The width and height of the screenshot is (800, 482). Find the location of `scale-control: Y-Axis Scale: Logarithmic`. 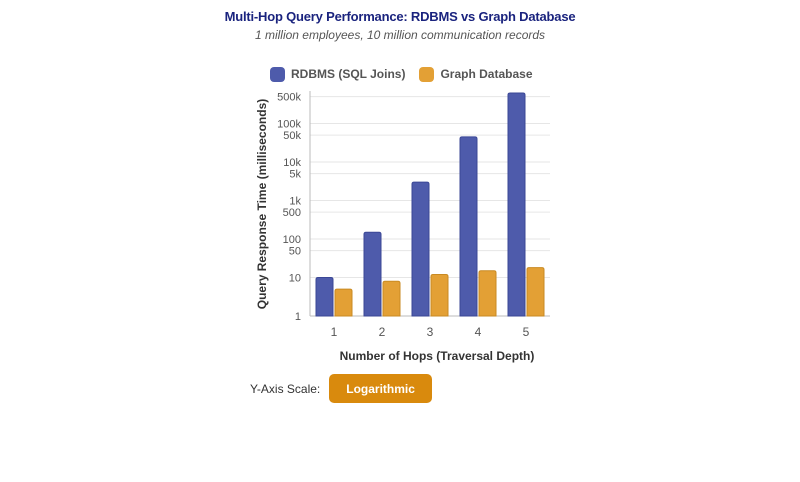

scale-control: Y-Axis Scale: Logarithmic is located at coordinates (341, 388).